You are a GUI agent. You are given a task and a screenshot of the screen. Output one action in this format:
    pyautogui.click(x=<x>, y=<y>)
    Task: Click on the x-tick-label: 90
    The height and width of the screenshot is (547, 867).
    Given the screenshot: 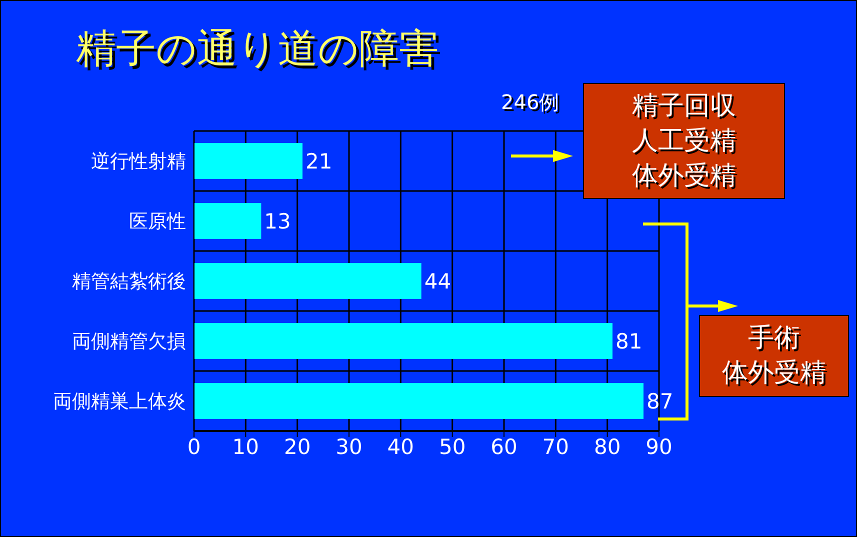 What is the action you would take?
    pyautogui.click(x=659, y=446)
    